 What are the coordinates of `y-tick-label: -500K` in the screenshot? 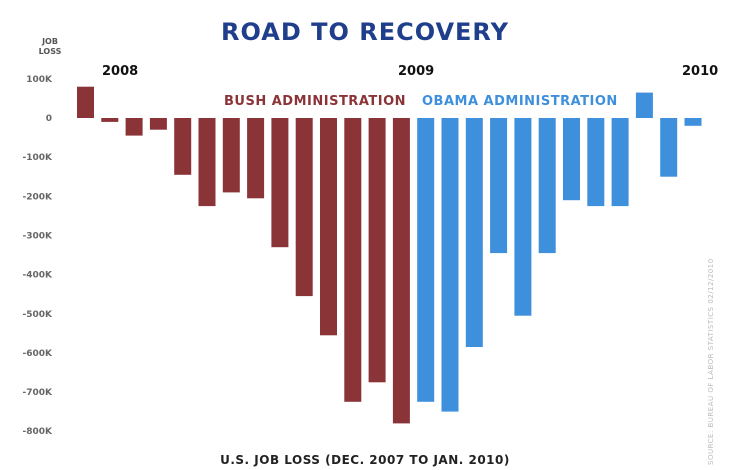 It's located at (38, 315).